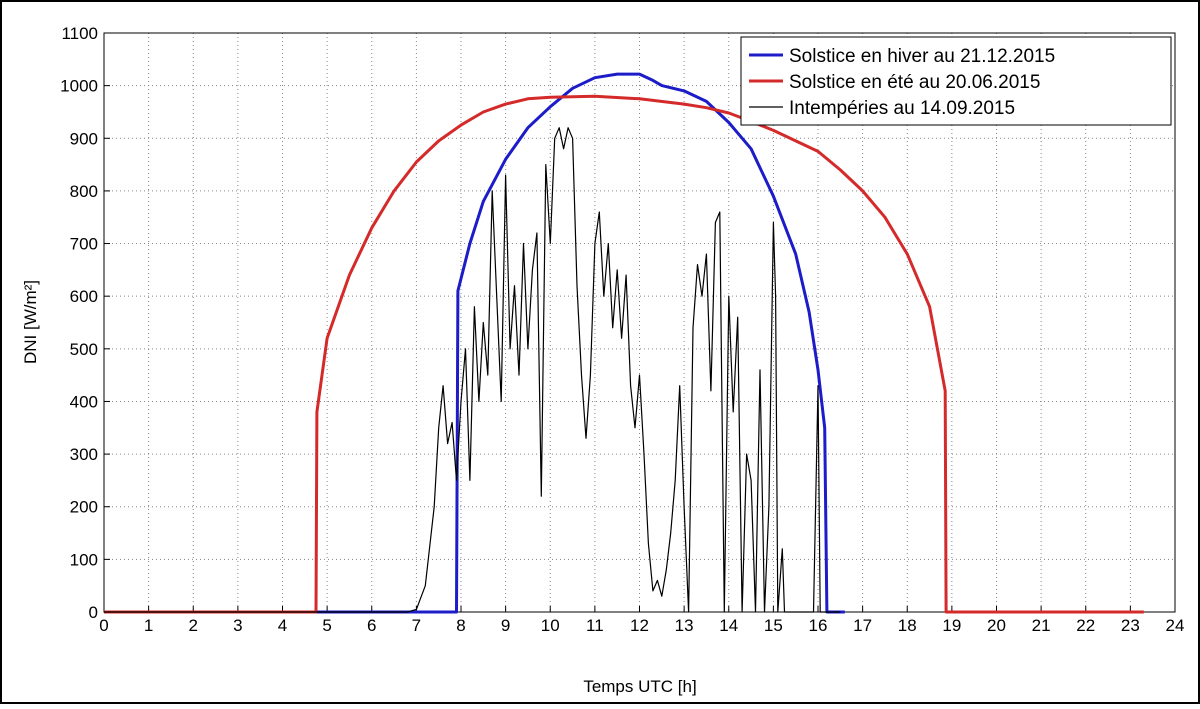 The width and height of the screenshot is (1200, 709). What do you see at coordinates (460, 625) in the screenshot?
I see `x-tick-label: 8` at bounding box center [460, 625].